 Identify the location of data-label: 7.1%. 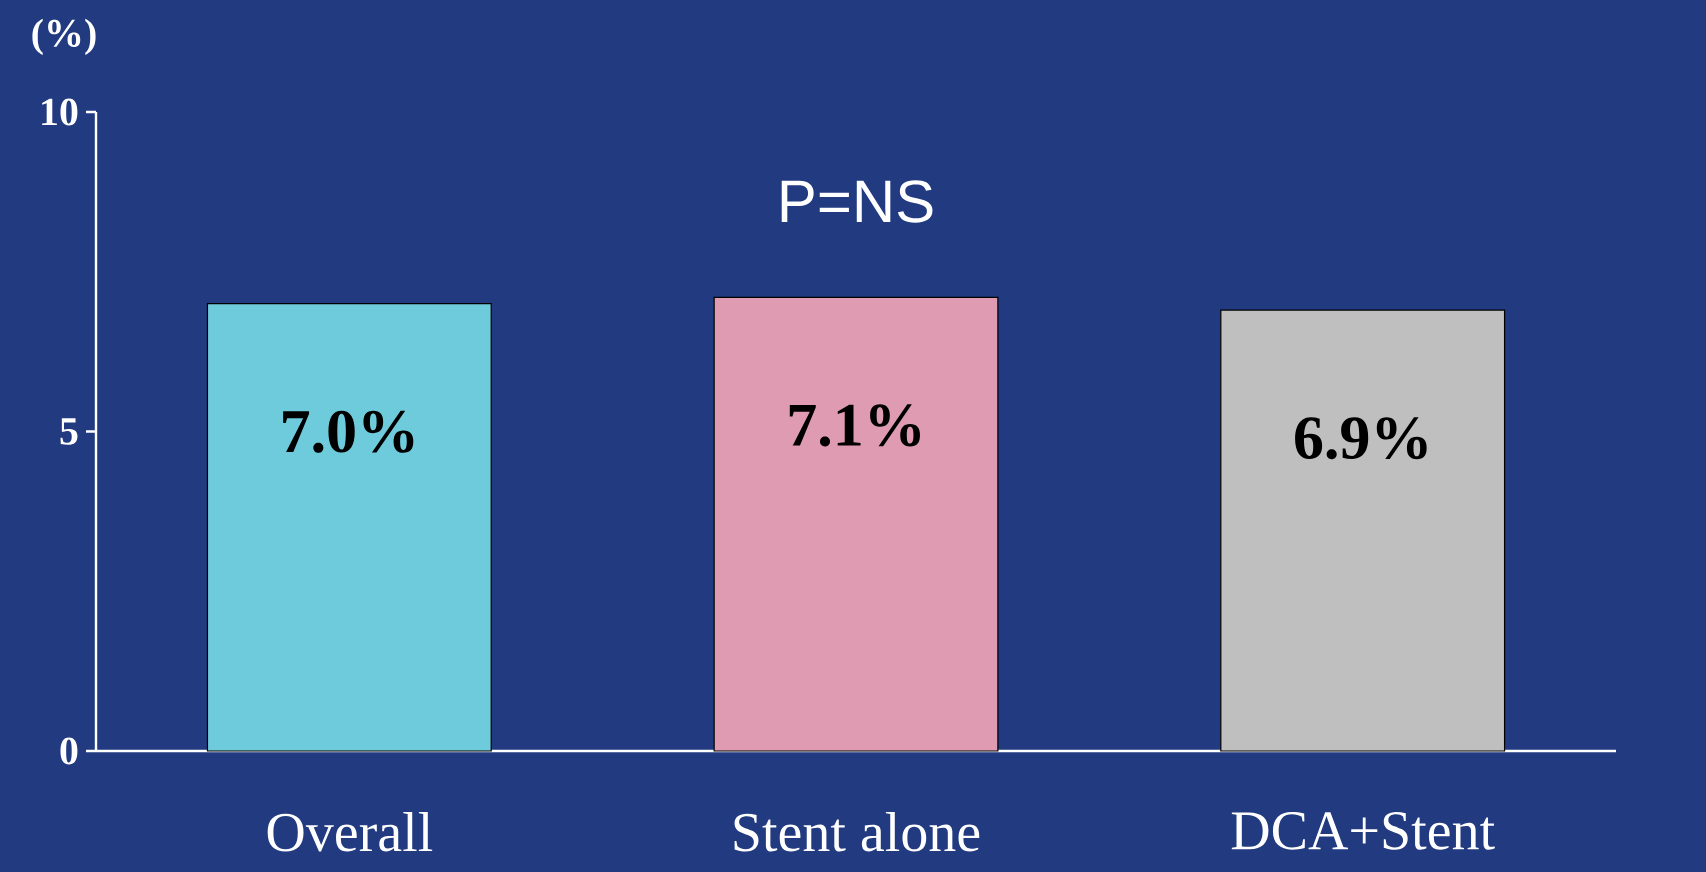
(854, 425).